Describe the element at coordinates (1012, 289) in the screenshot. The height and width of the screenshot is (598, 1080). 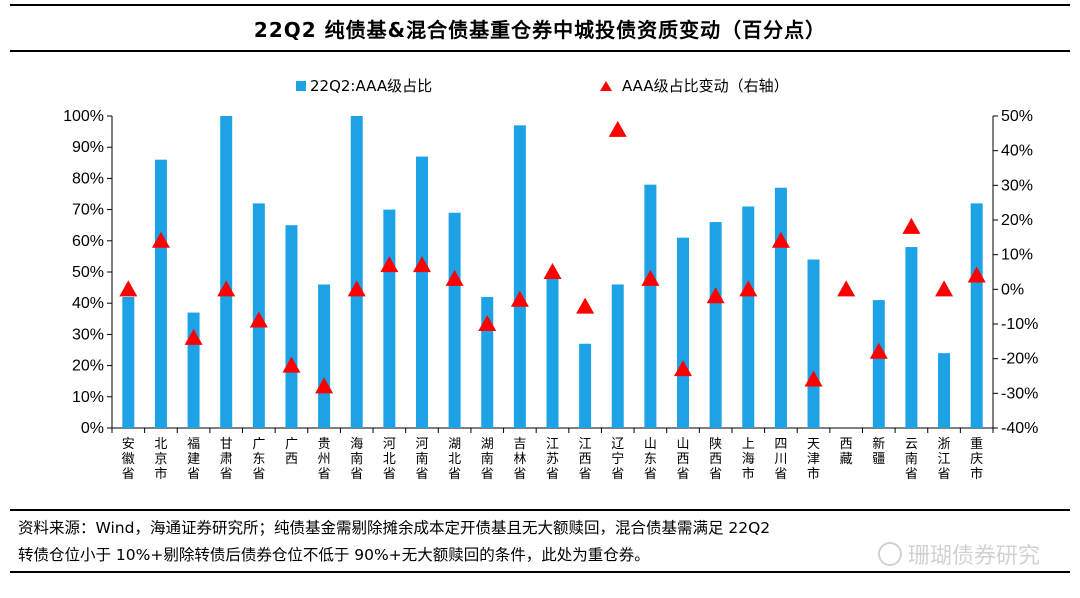
I see `right-tick-label: 0%` at that location.